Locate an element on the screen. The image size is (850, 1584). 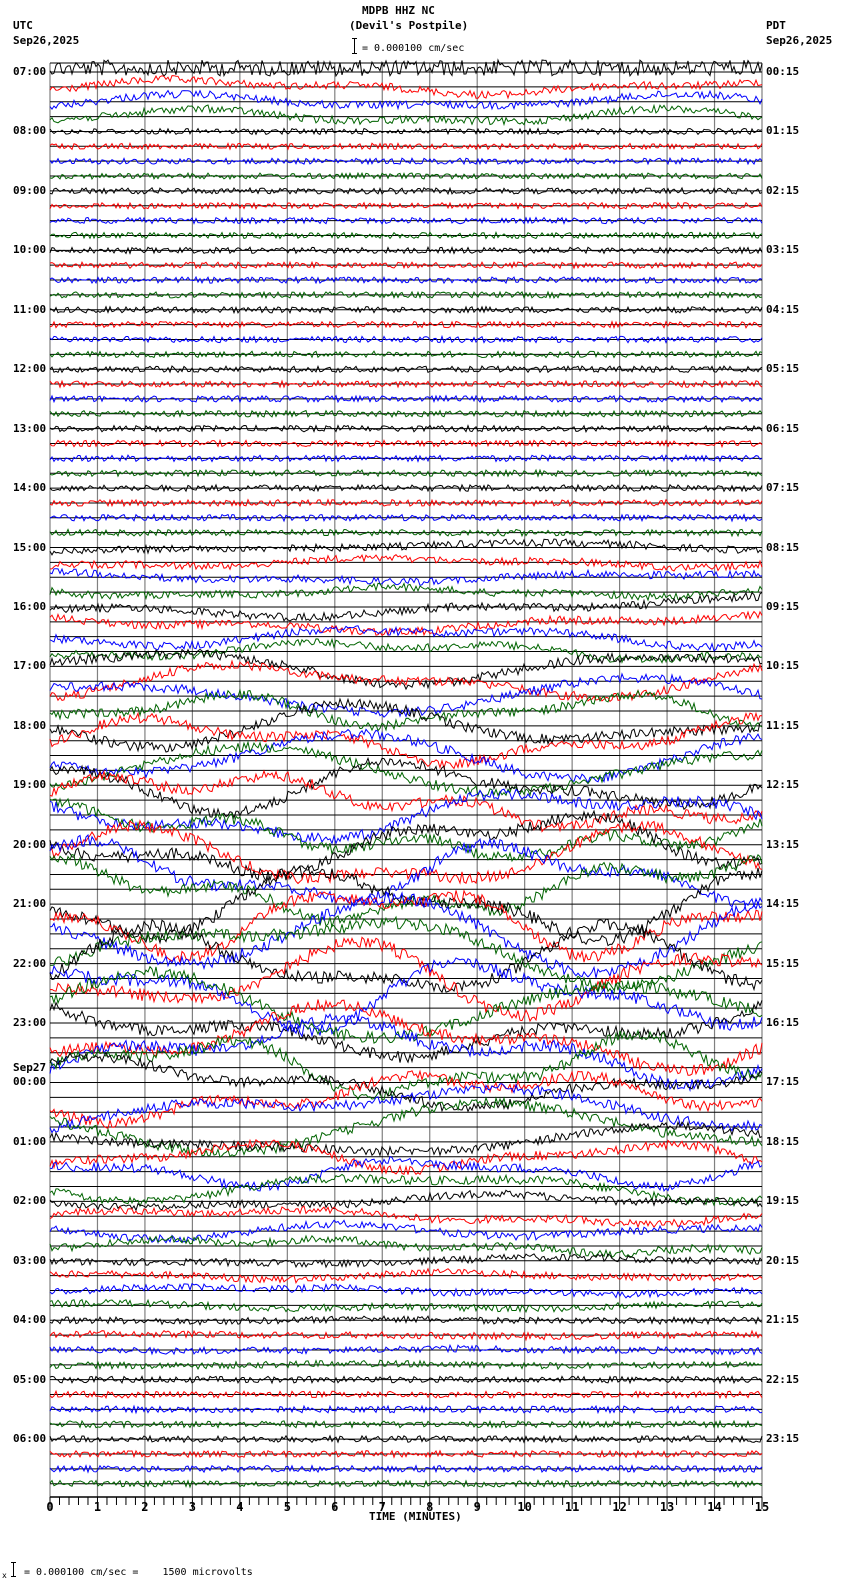
utc-hour-label: 03:00 is located at coordinates (30, 1260).